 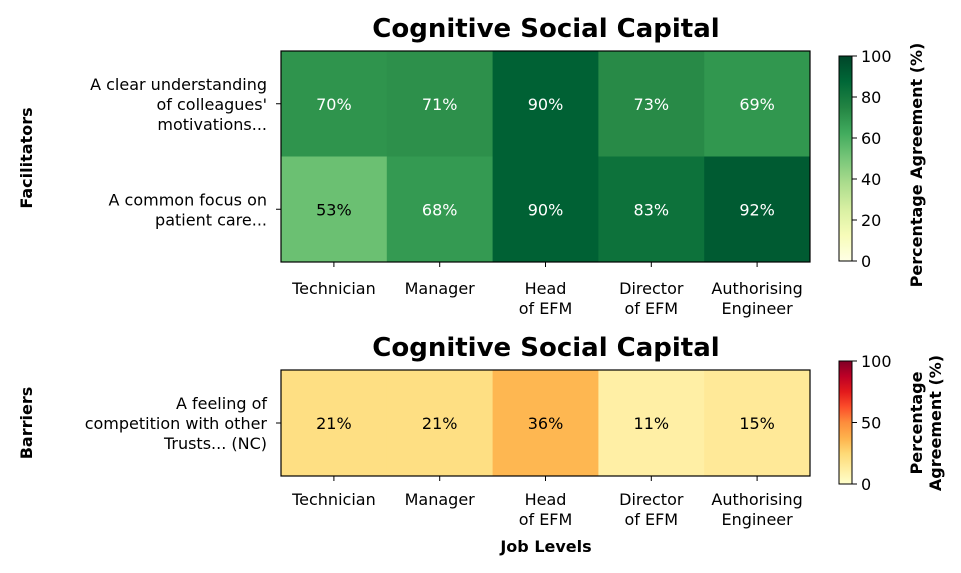 What do you see at coordinates (871, 97) in the screenshot?
I see `colorbar-tick-label: 80` at bounding box center [871, 97].